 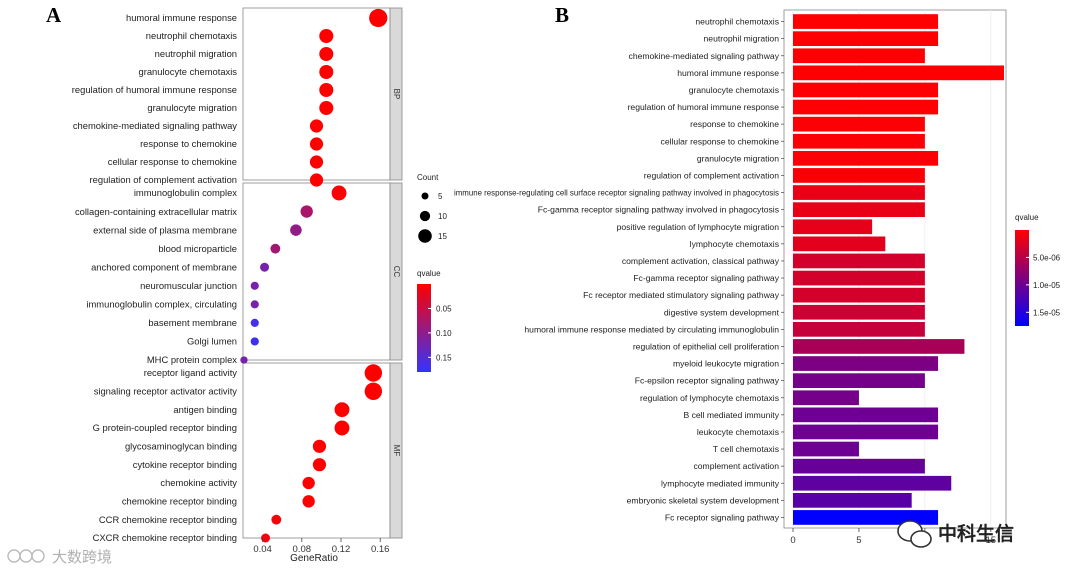 What do you see at coordinates (720, 483) in the screenshot?
I see `bar-category-label: lymphocyte mediated immunity` at bounding box center [720, 483].